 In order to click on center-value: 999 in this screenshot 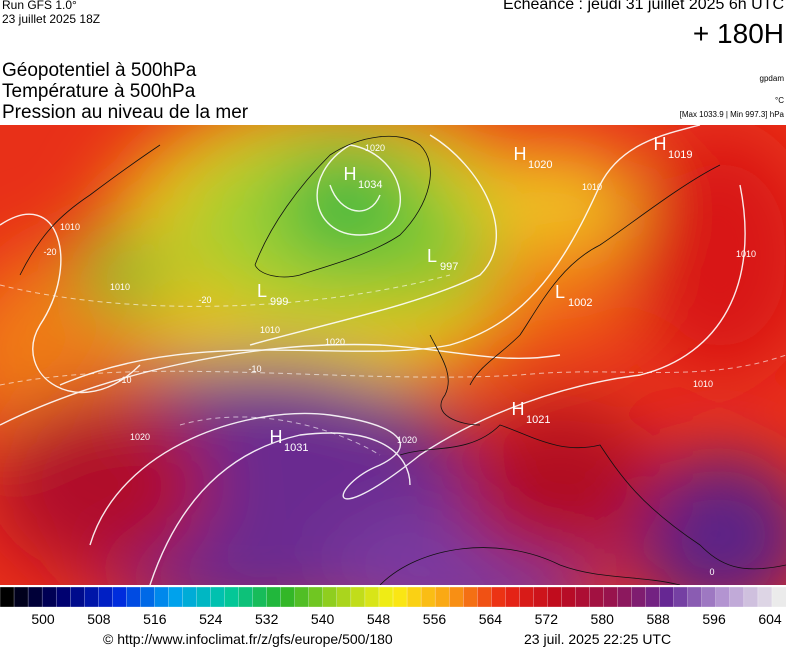, I will do `click(279, 302)`.